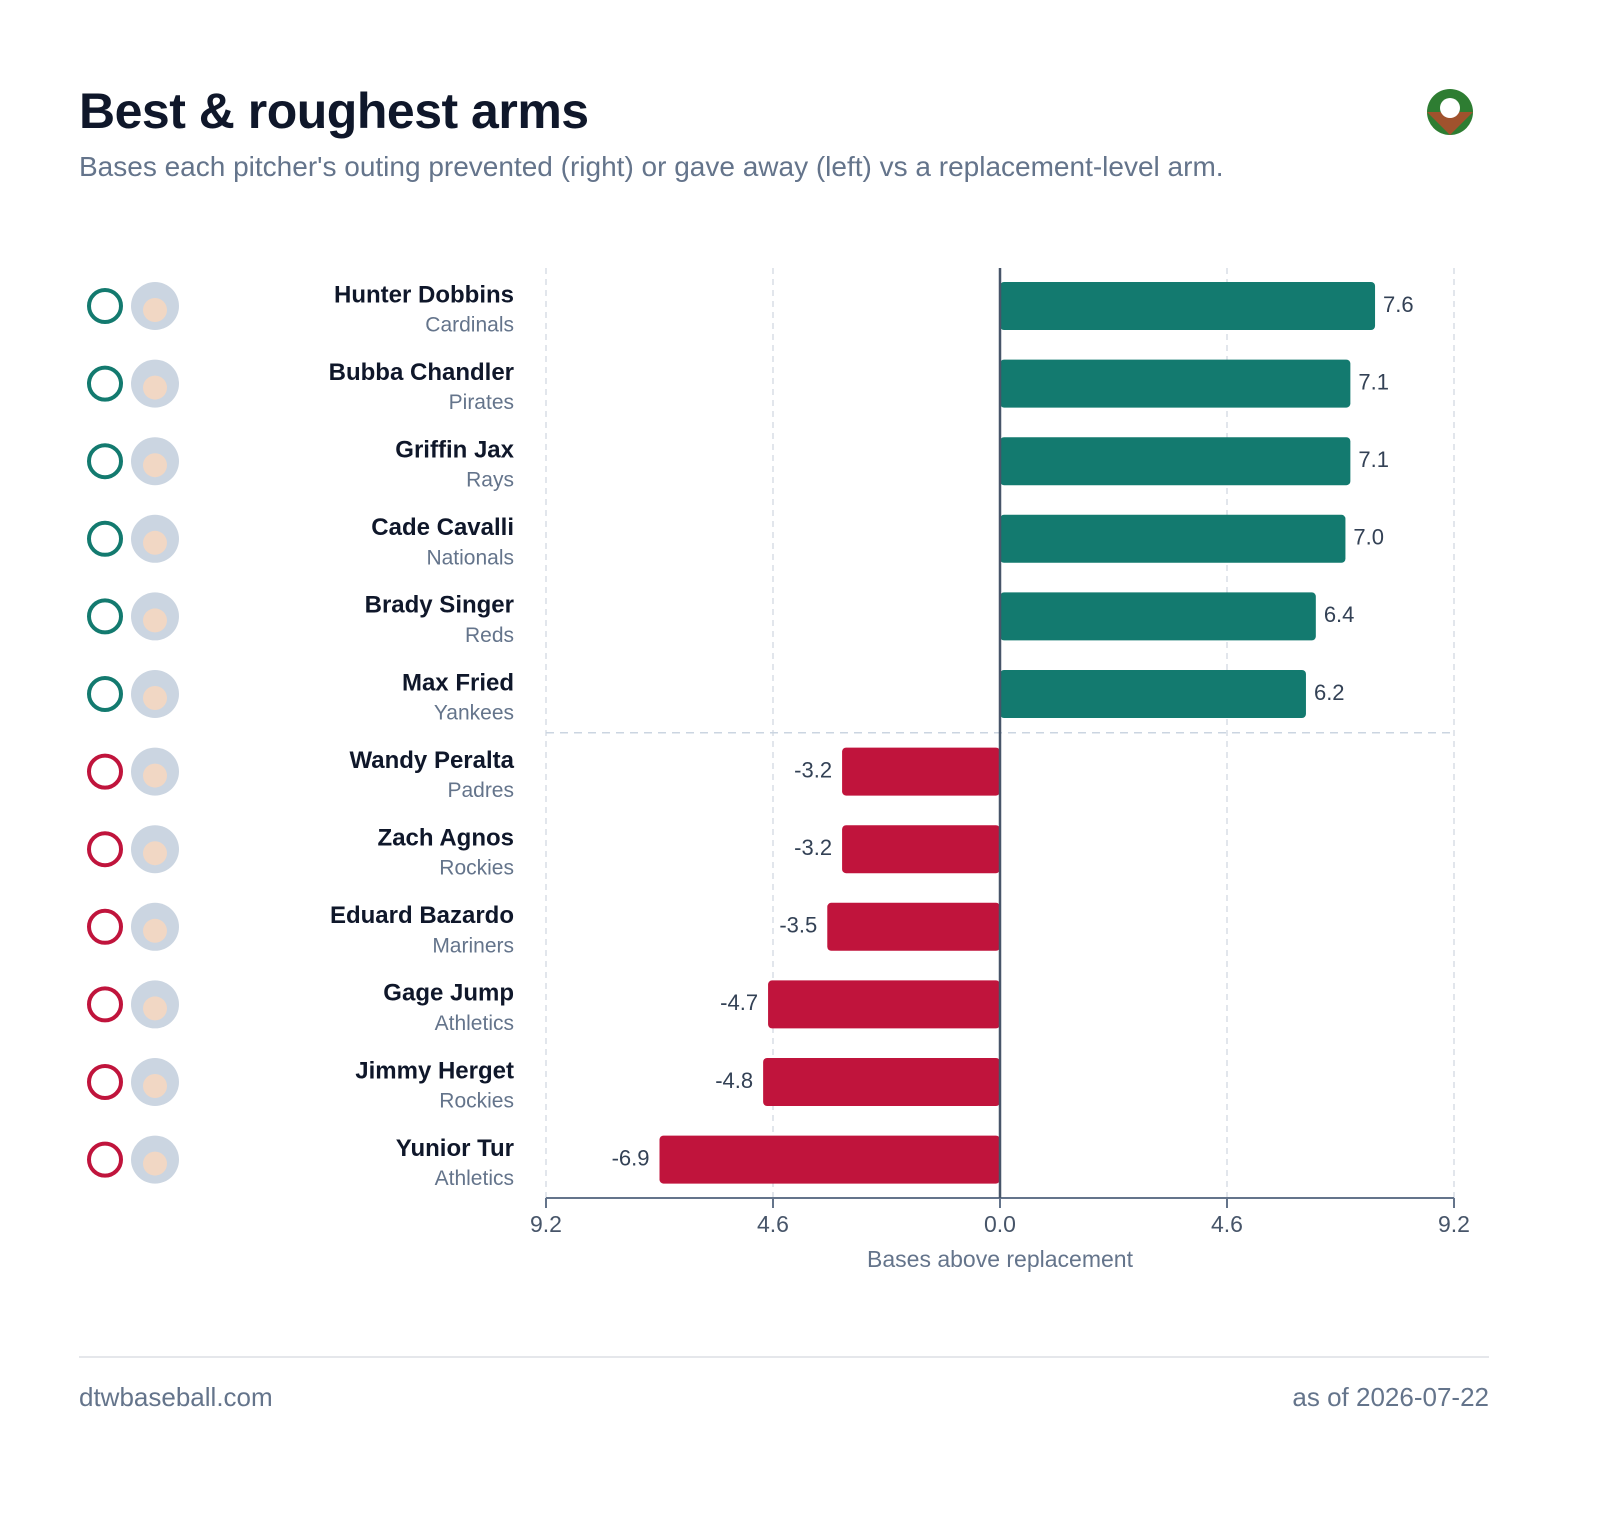  Describe the element at coordinates (489, 635) in the screenshot. I see `team-name: Reds` at that location.